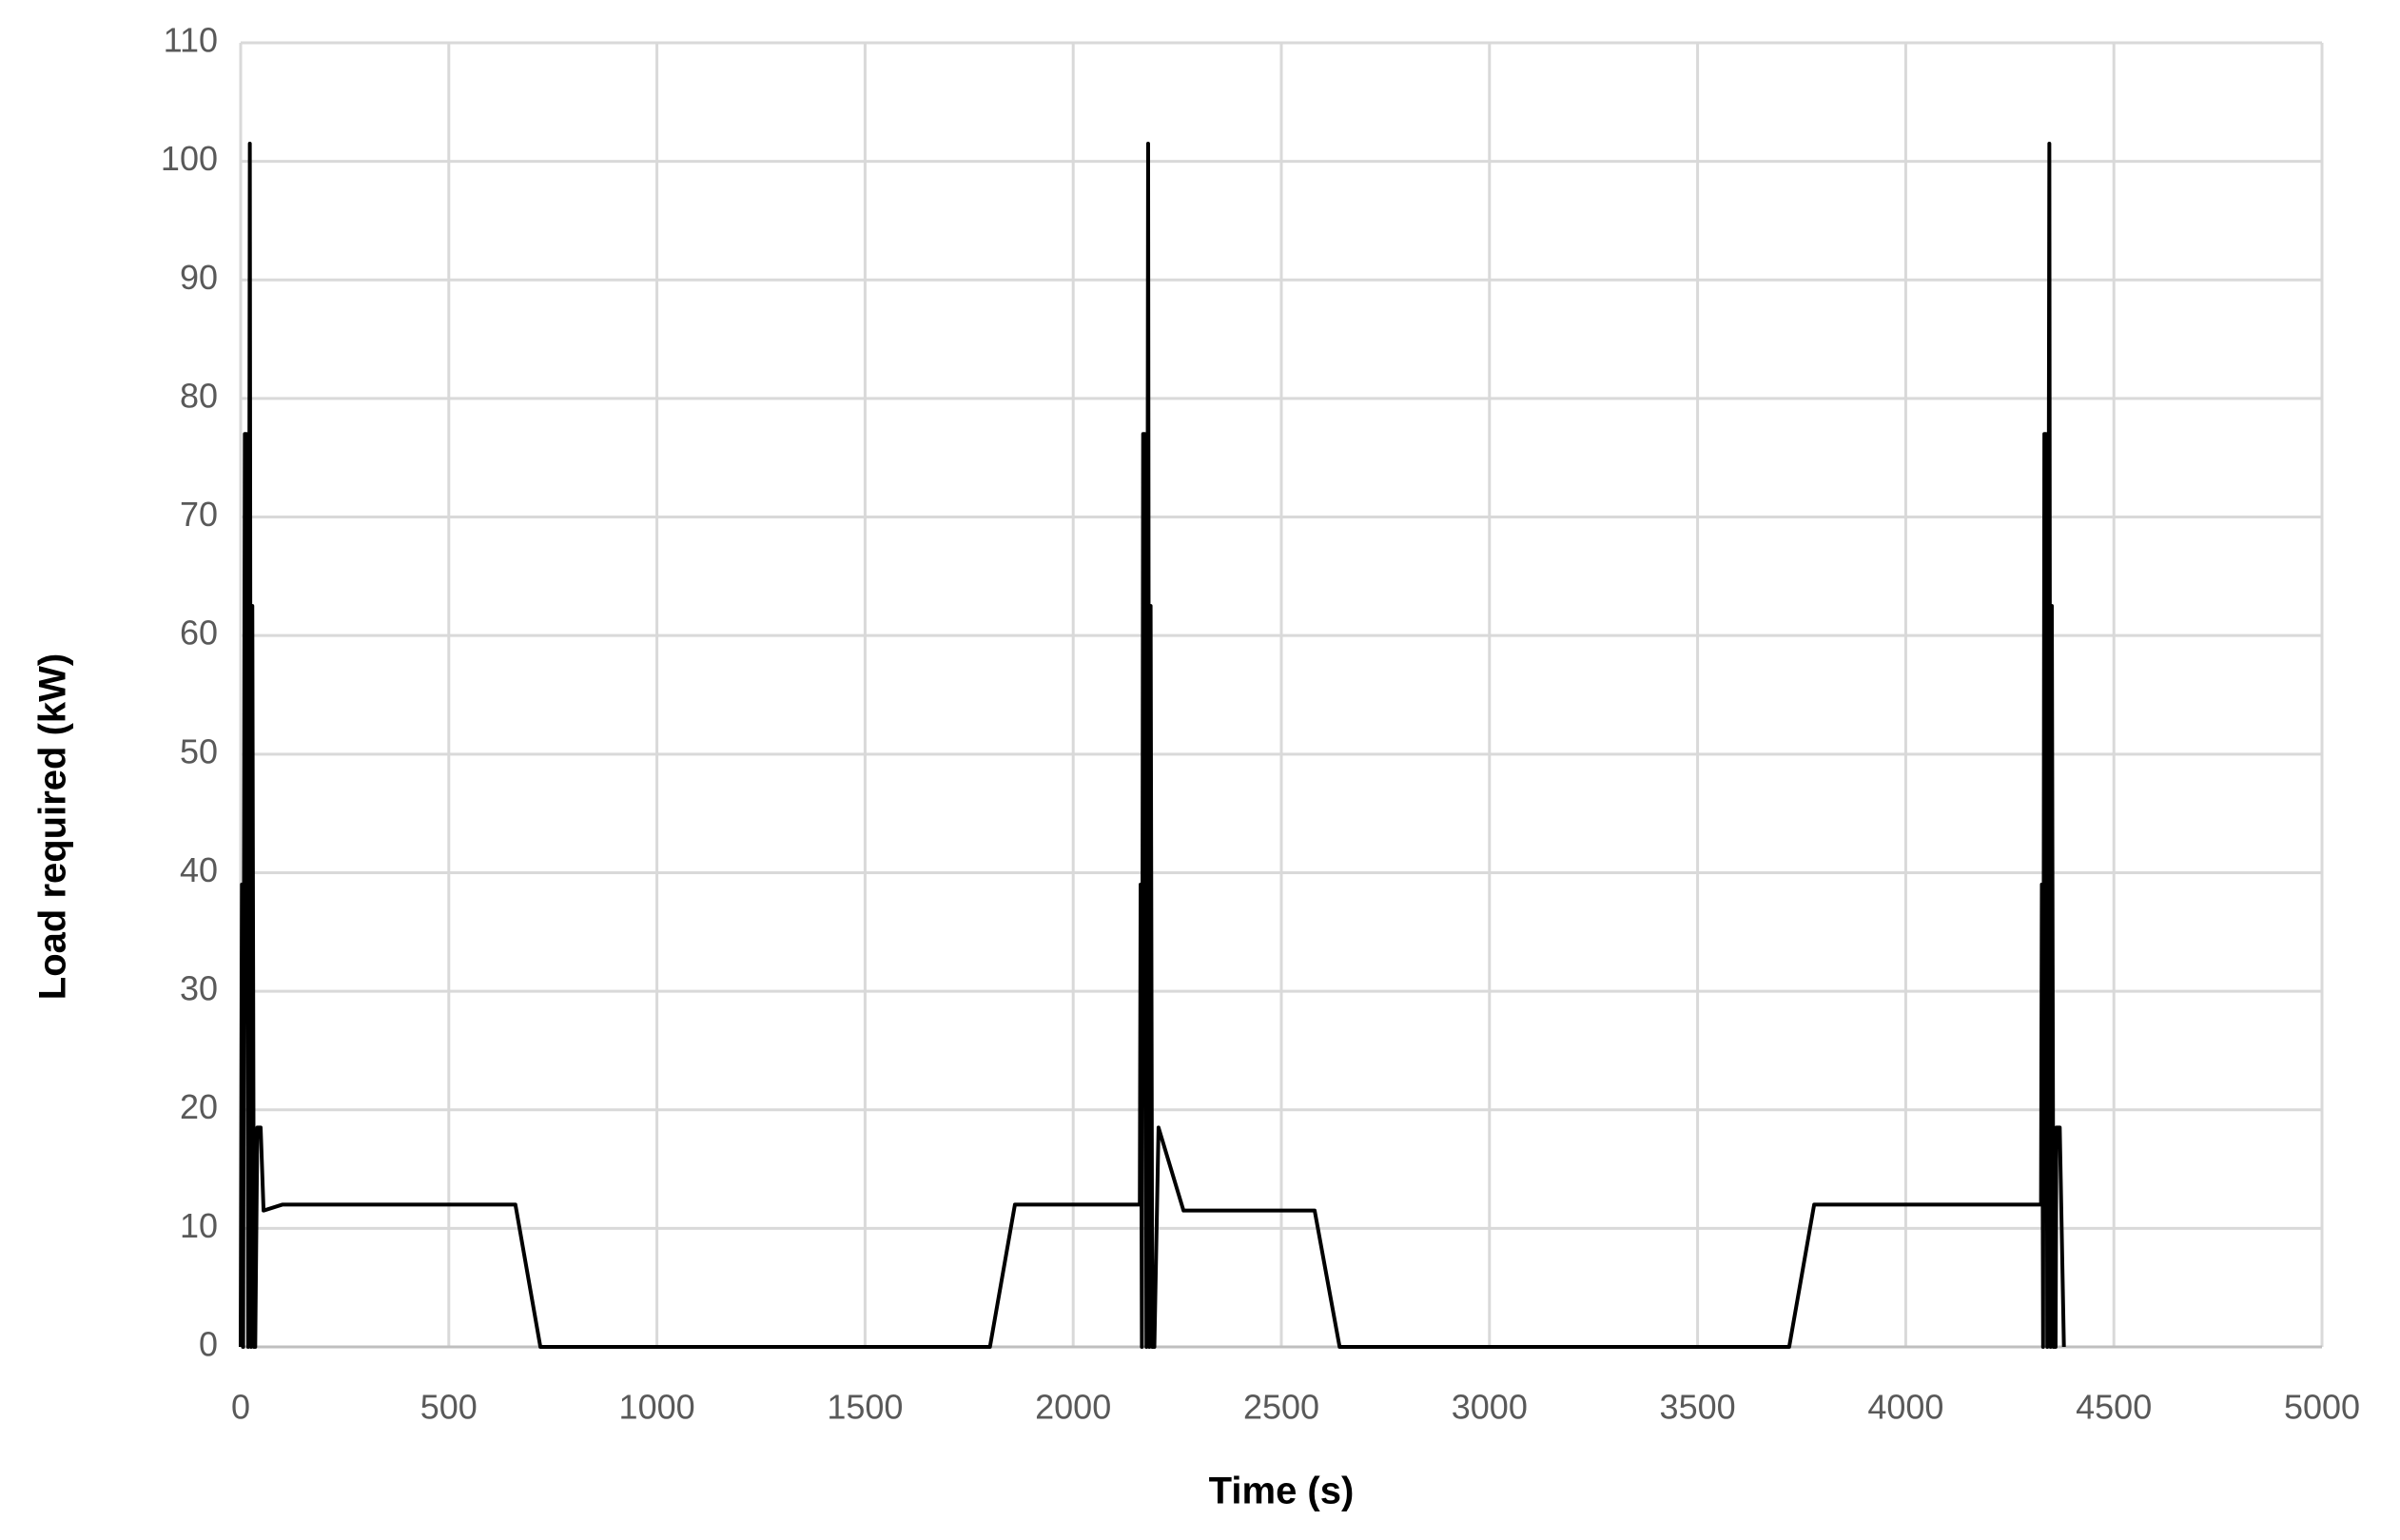 The height and width of the screenshot is (1540, 2400). What do you see at coordinates (1282, 1492) in the screenshot?
I see `x-axis-title: Time (s)` at bounding box center [1282, 1492].